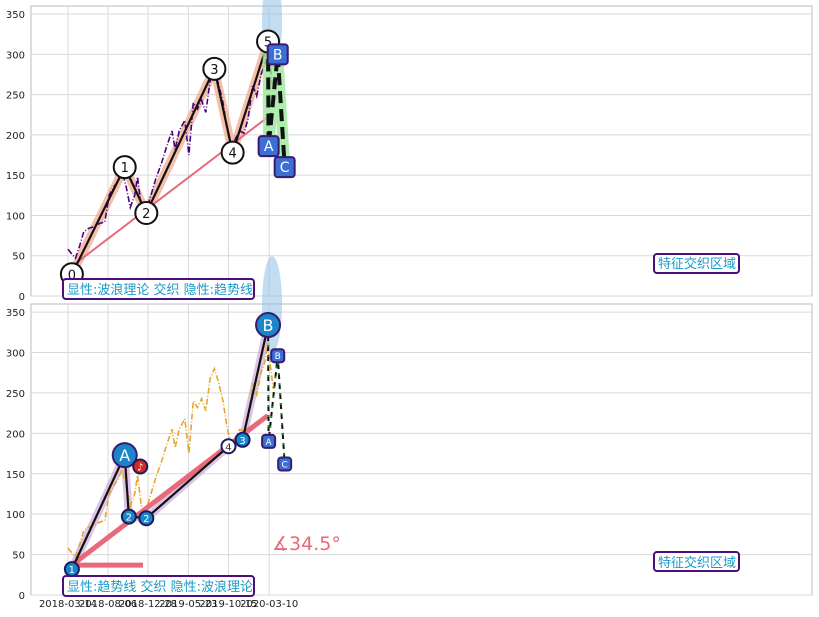 Image resolution: width=819 pixels, height=617 pixels. Describe the element at coordinates (72, 275) in the screenshot. I see `wave-point-label: 0` at that location.